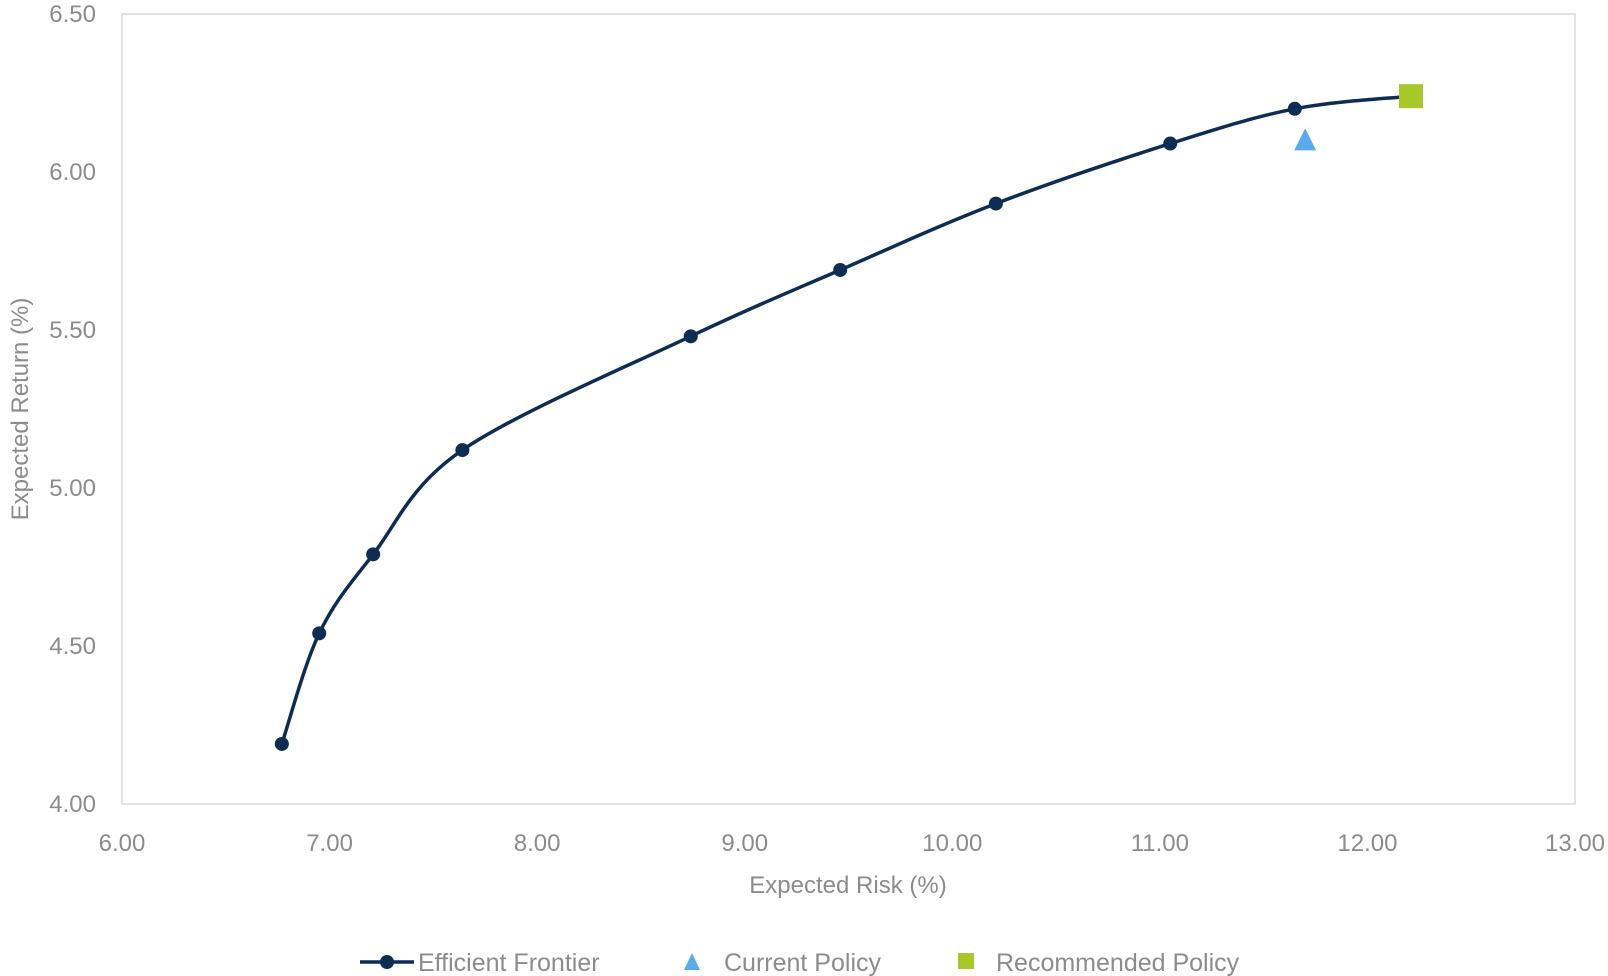 The height and width of the screenshot is (976, 1608). I want to click on x-tick-label: 11.00, so click(1160, 843).